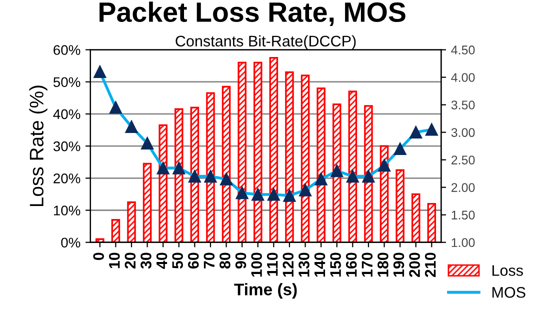  Describe the element at coordinates (463, 50) in the screenshot. I see `y2-tick-label: 4.50` at that location.